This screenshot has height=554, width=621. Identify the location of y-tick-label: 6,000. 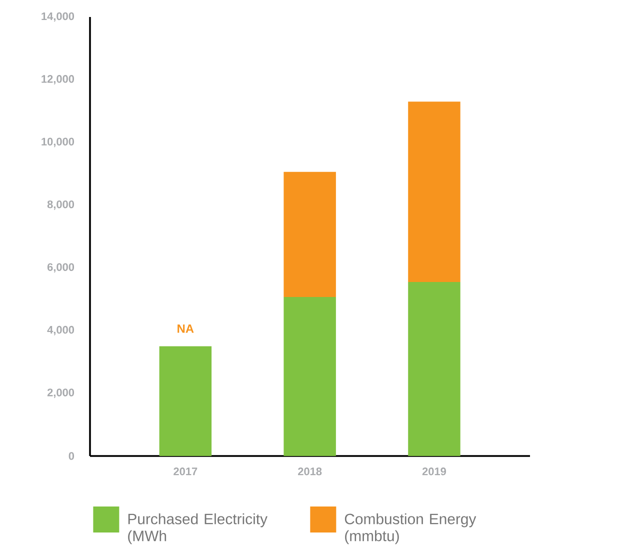
(60, 268).